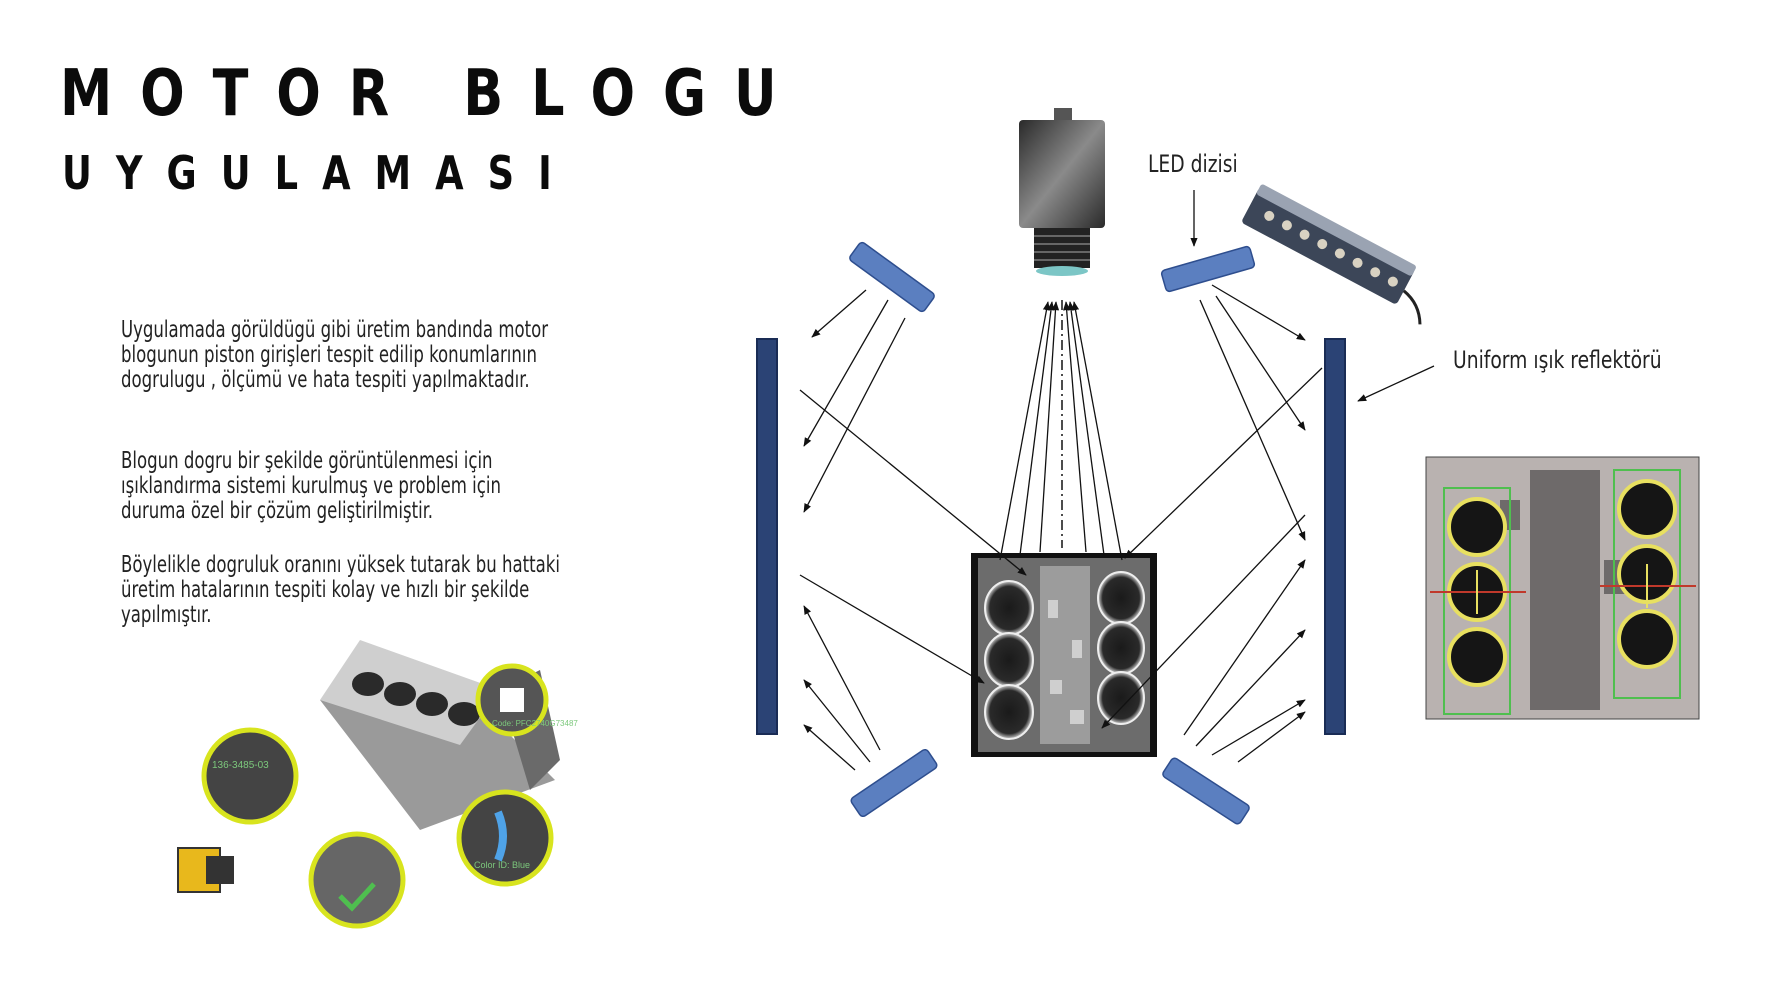 Image resolution: width=1778 pixels, height=1000 pixels. What do you see at coordinates (319, 173) in the screenshot?
I see `title-line-2: UYGULAMASI` at bounding box center [319, 173].